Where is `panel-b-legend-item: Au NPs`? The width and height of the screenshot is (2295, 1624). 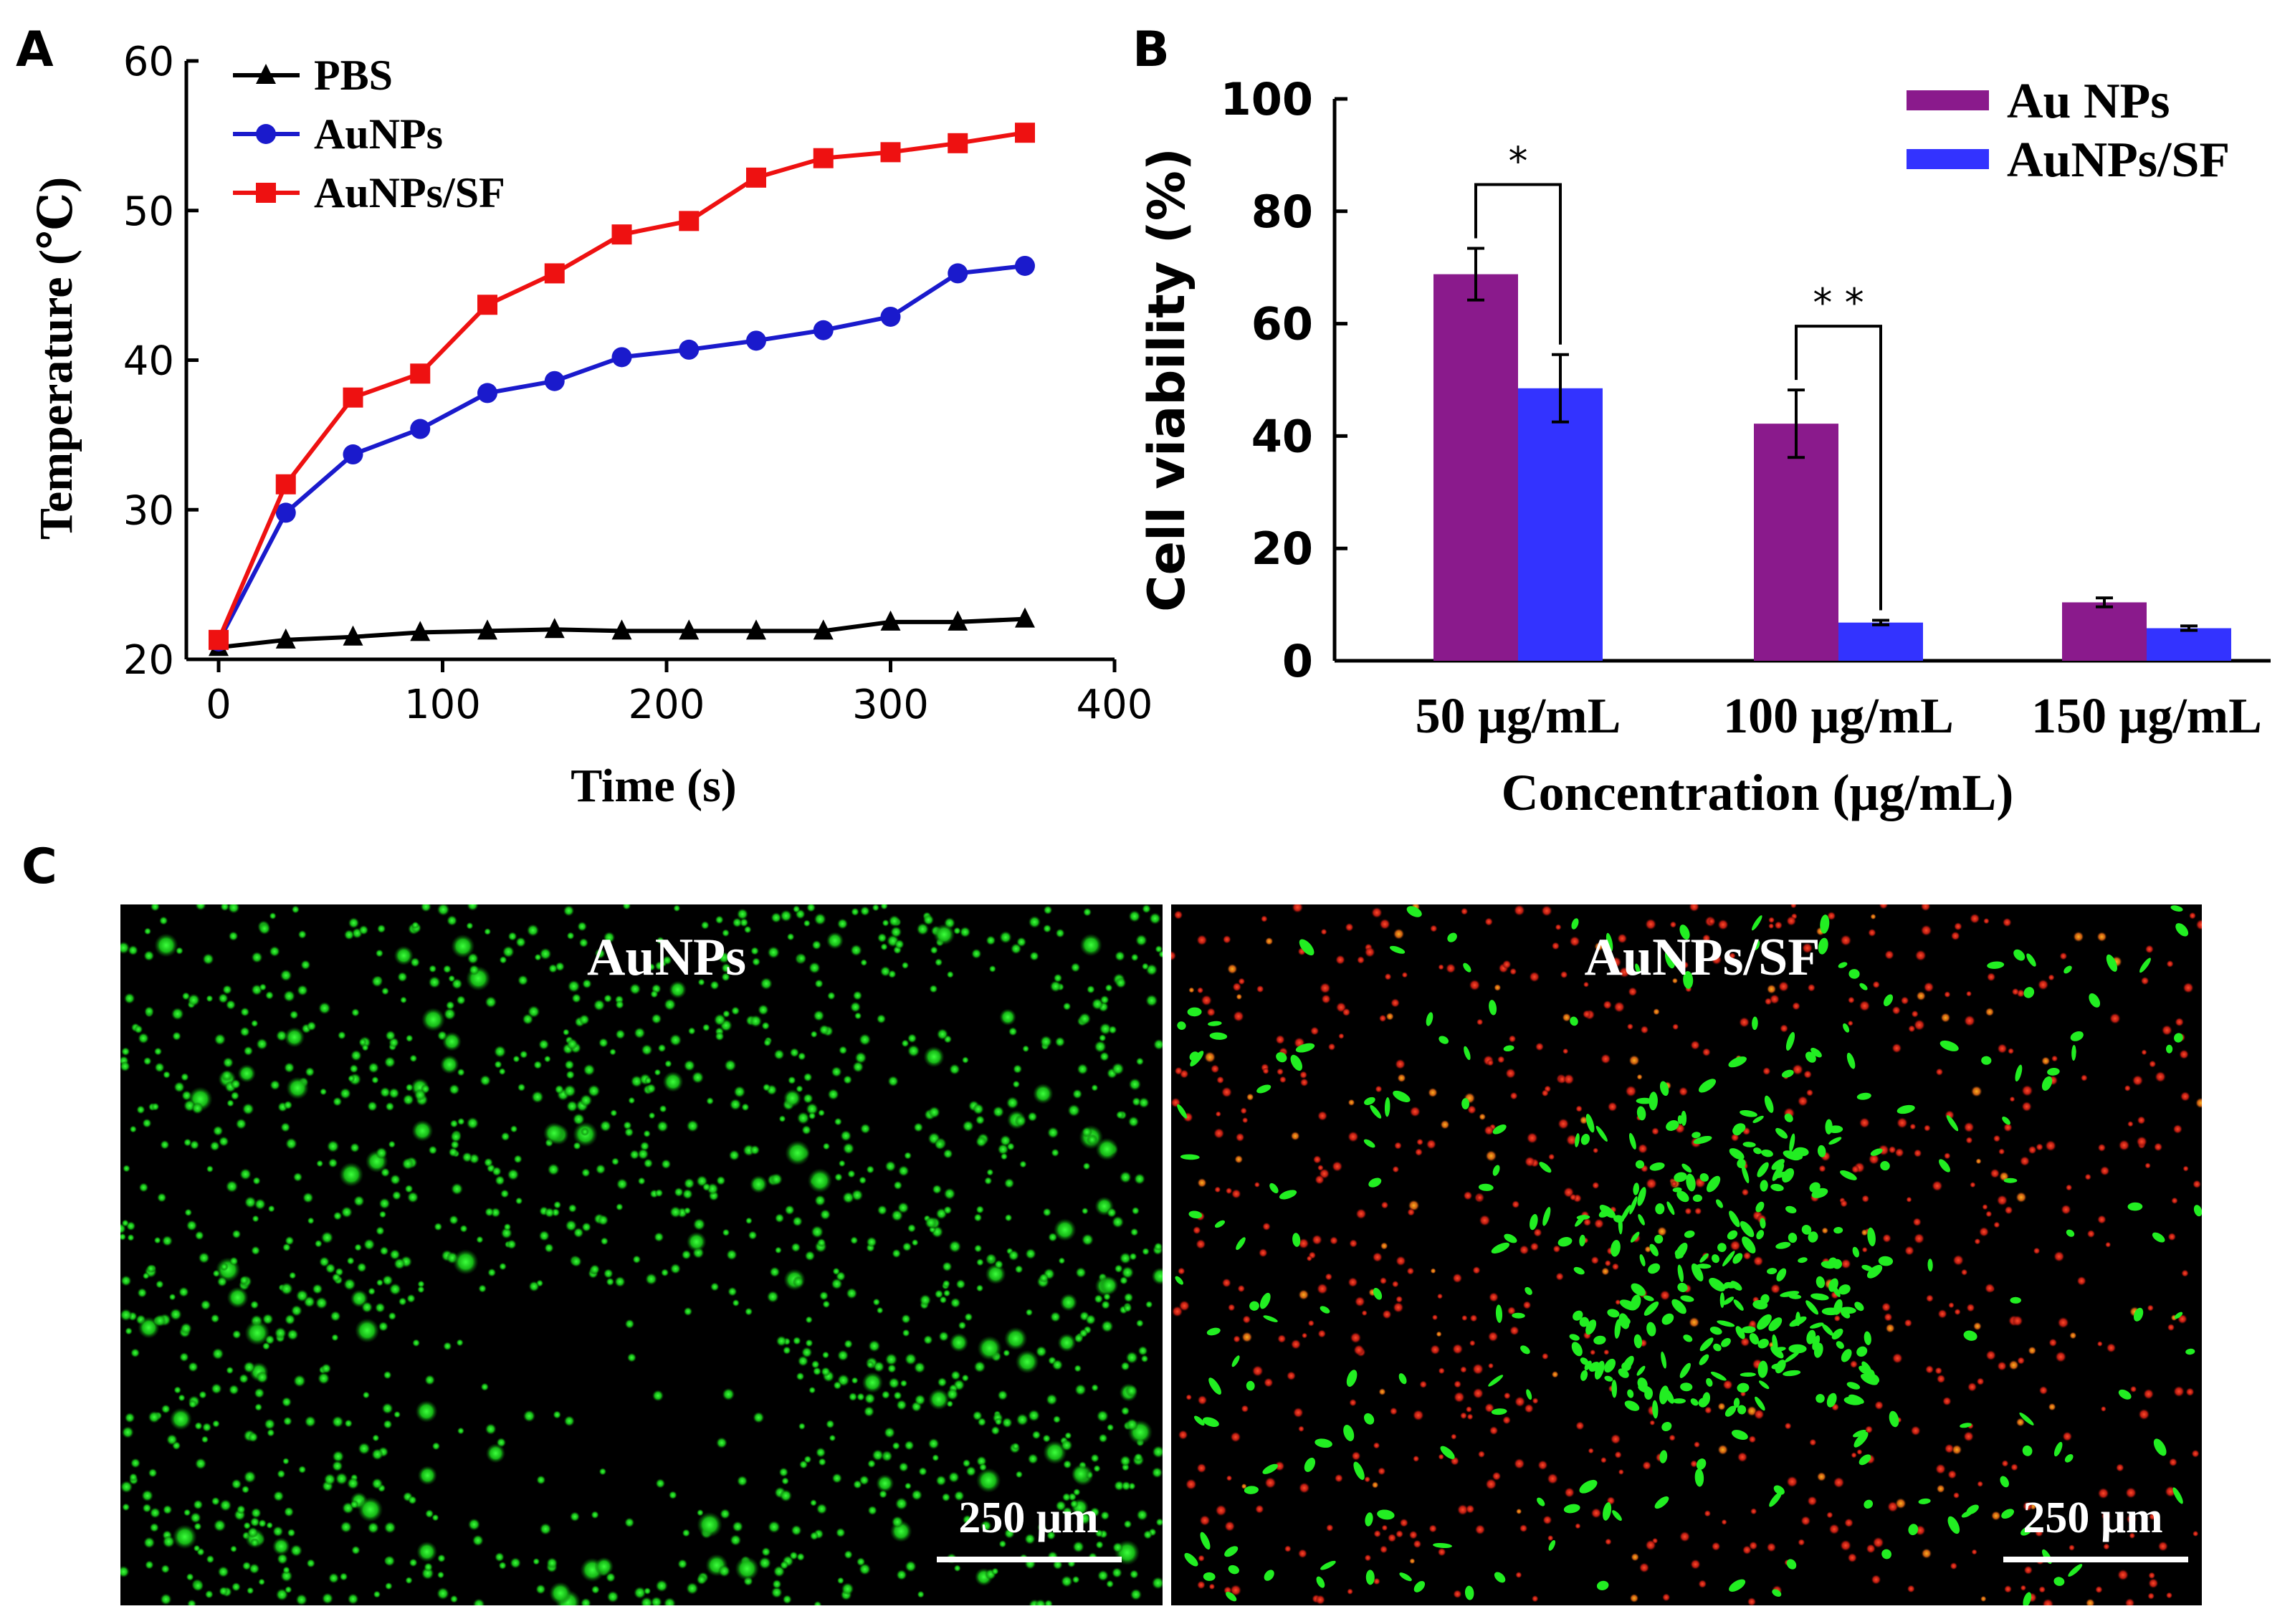
panel-b-legend-item: Au NPs is located at coordinates (2038, 101).